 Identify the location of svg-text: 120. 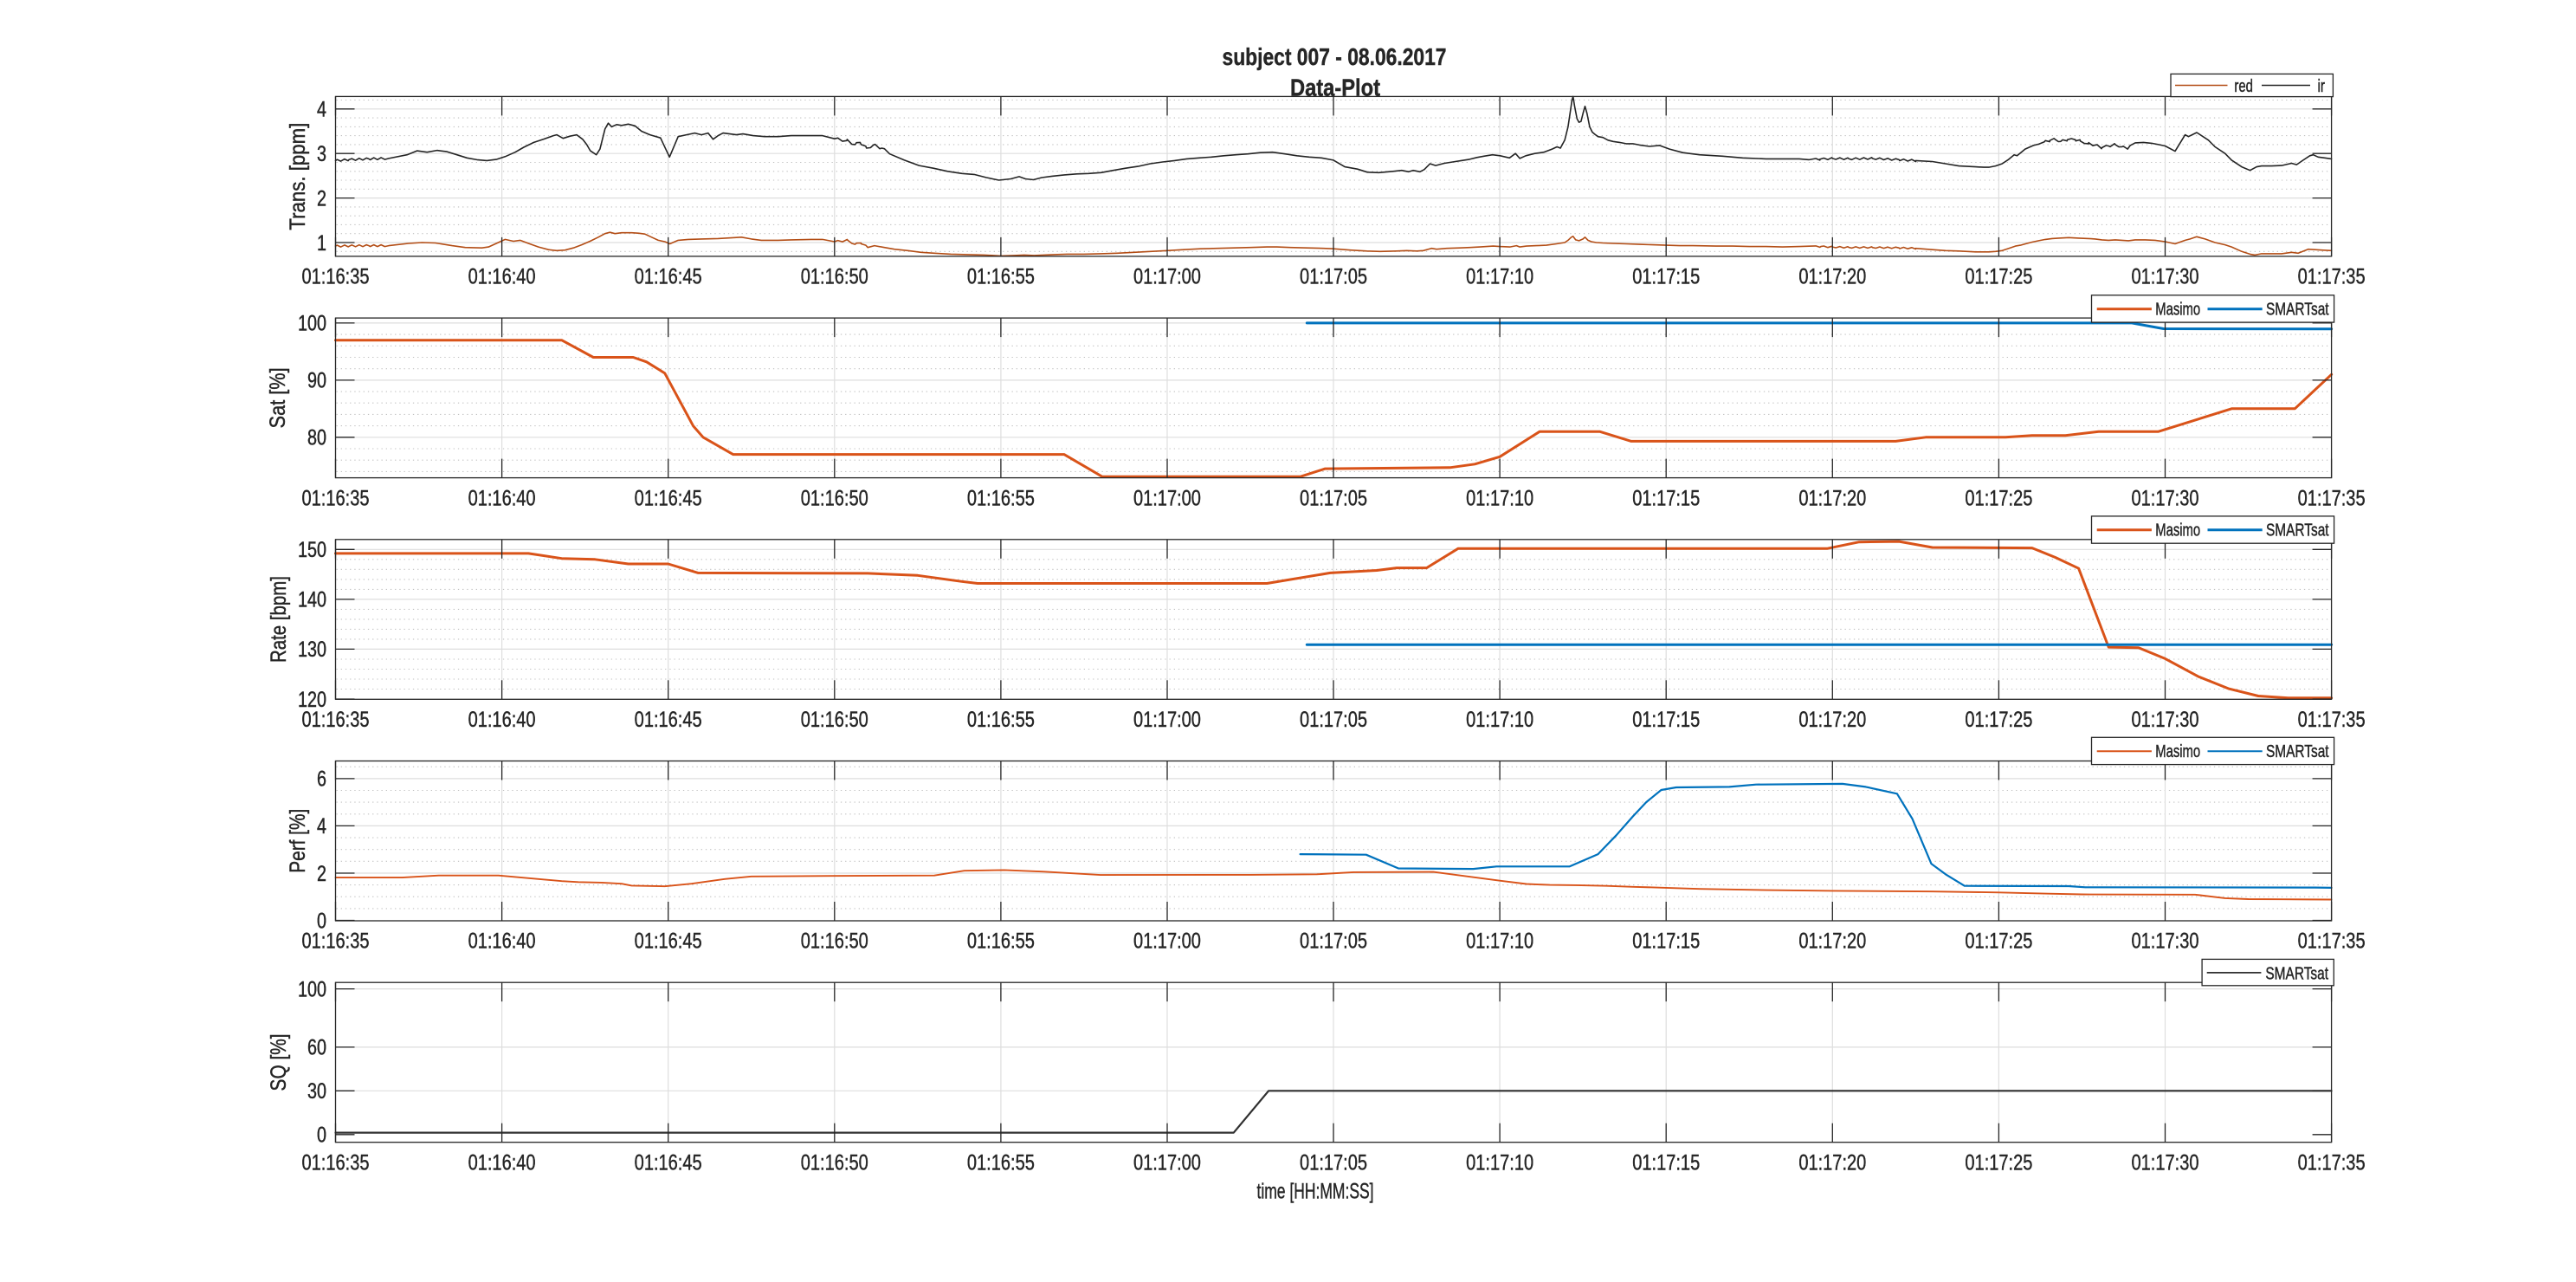
(312, 700).